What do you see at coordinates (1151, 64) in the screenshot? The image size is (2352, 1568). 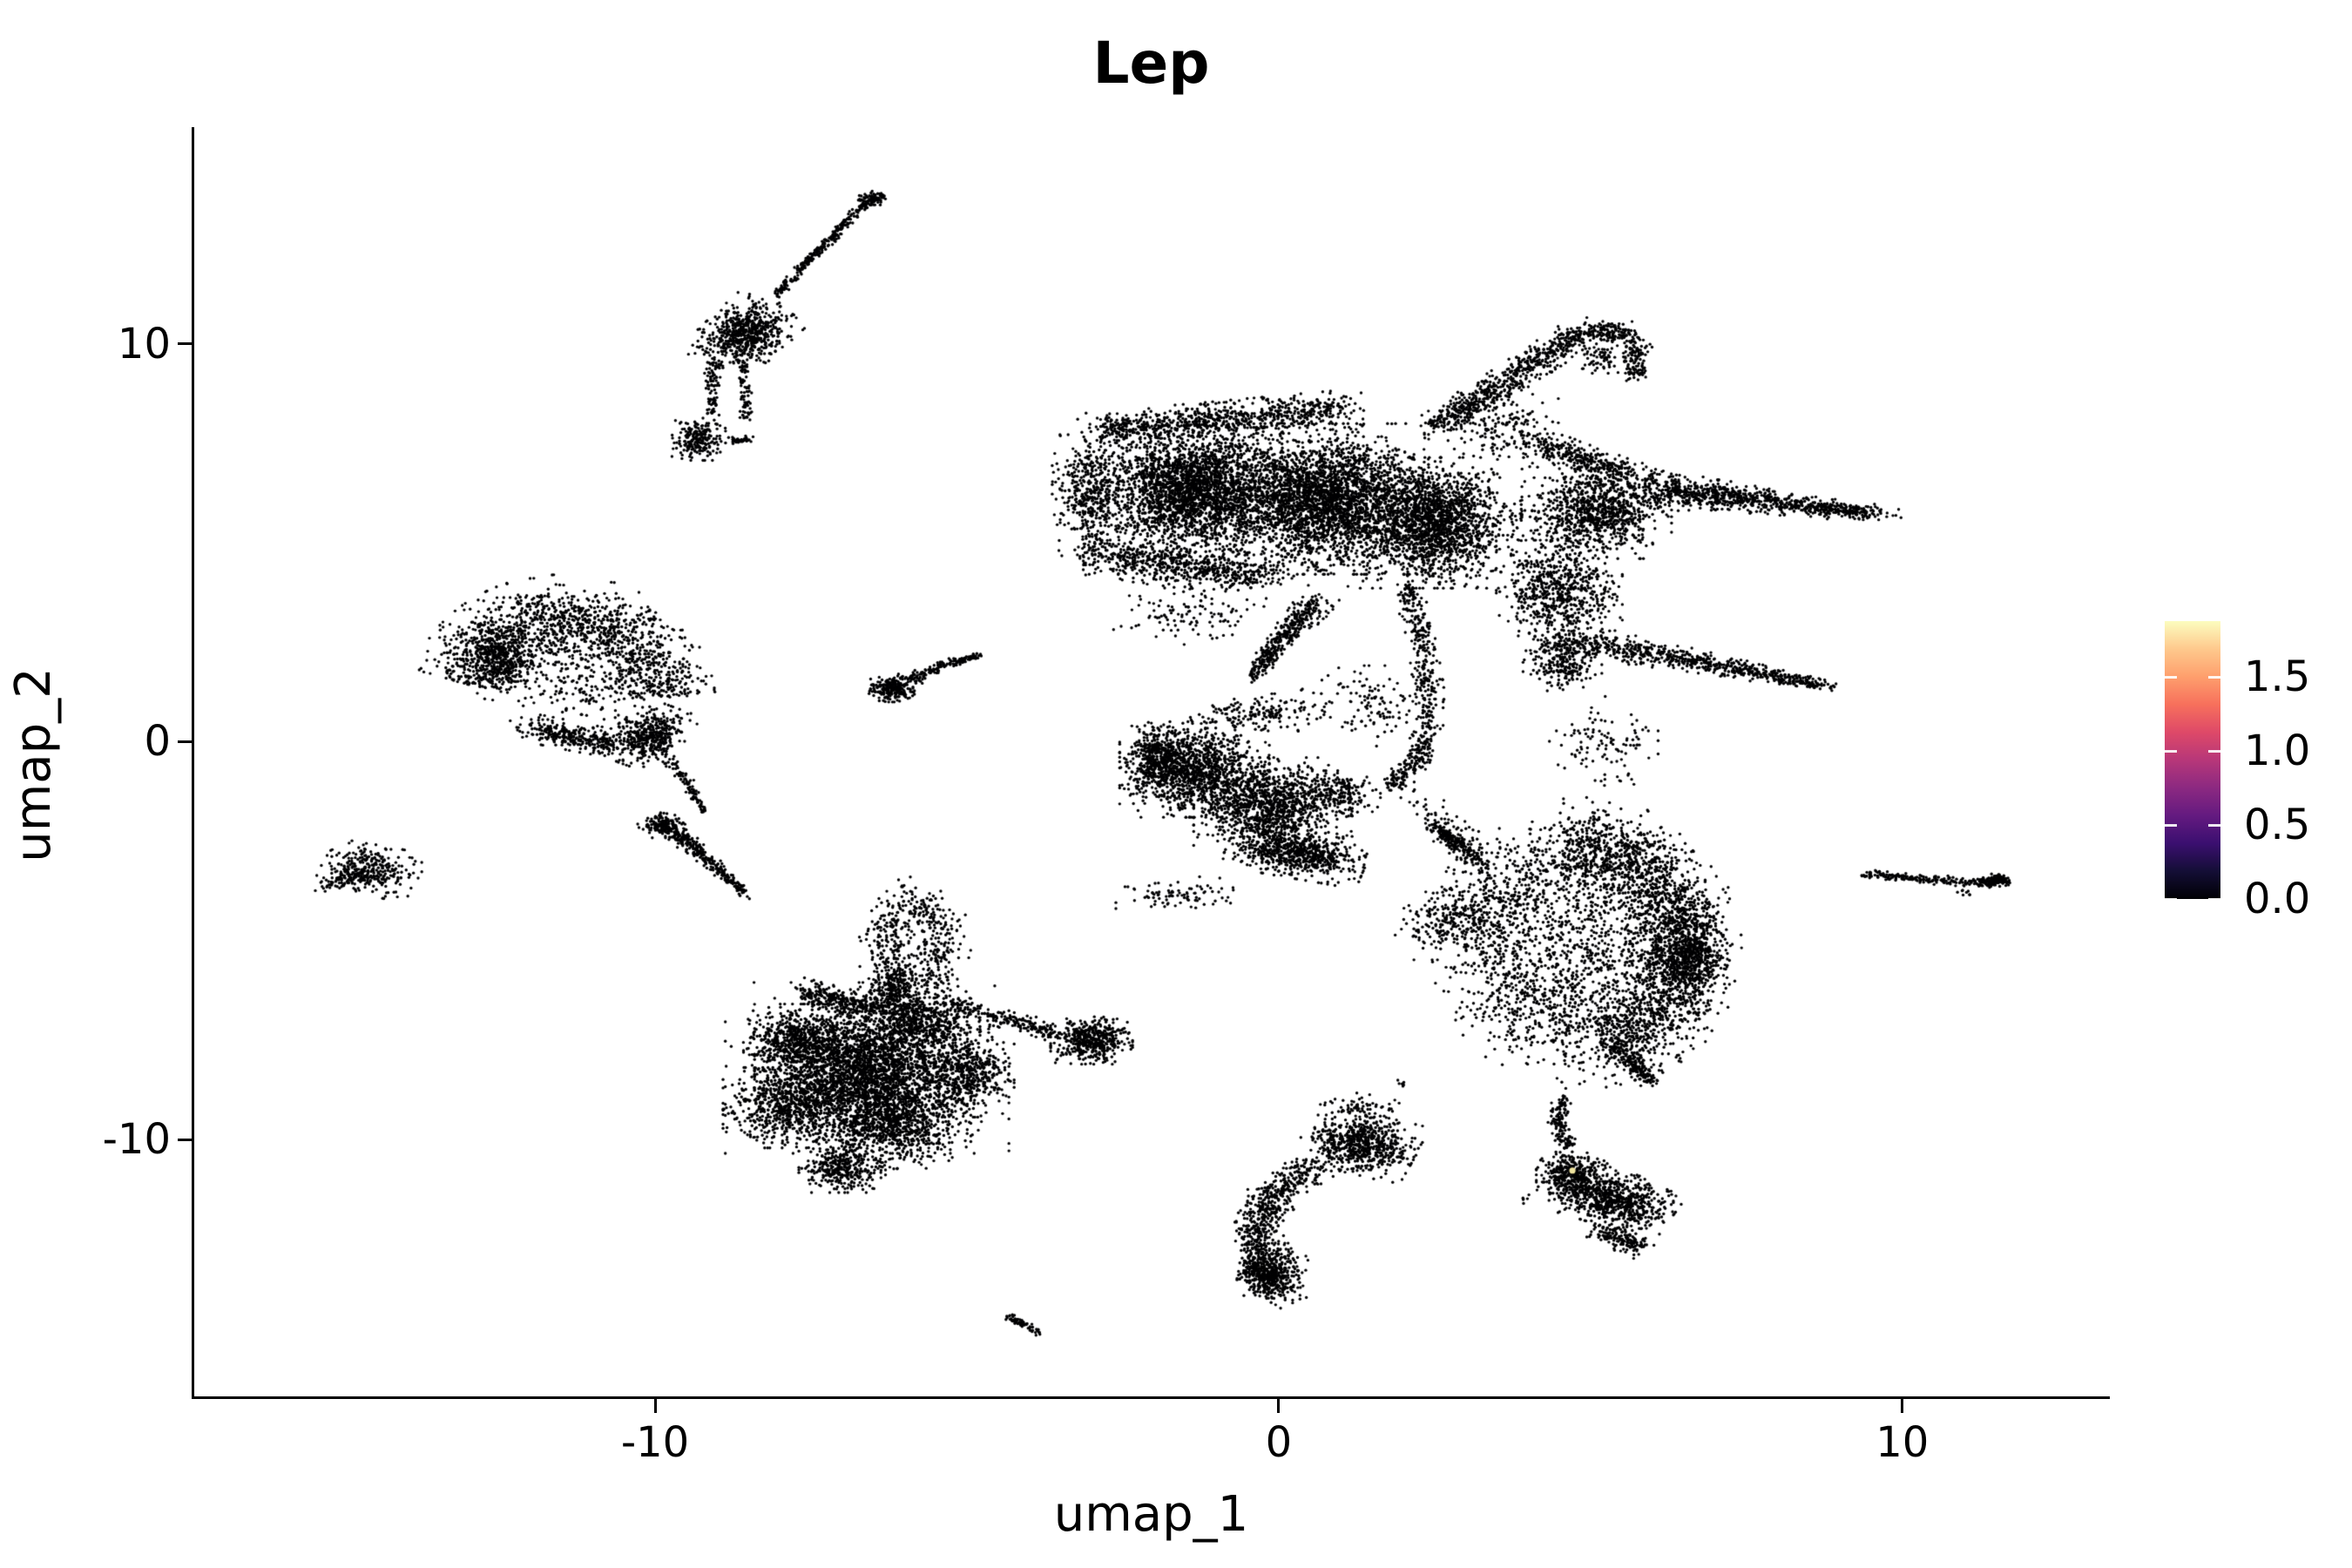 I see `chart-title: Lep` at bounding box center [1151, 64].